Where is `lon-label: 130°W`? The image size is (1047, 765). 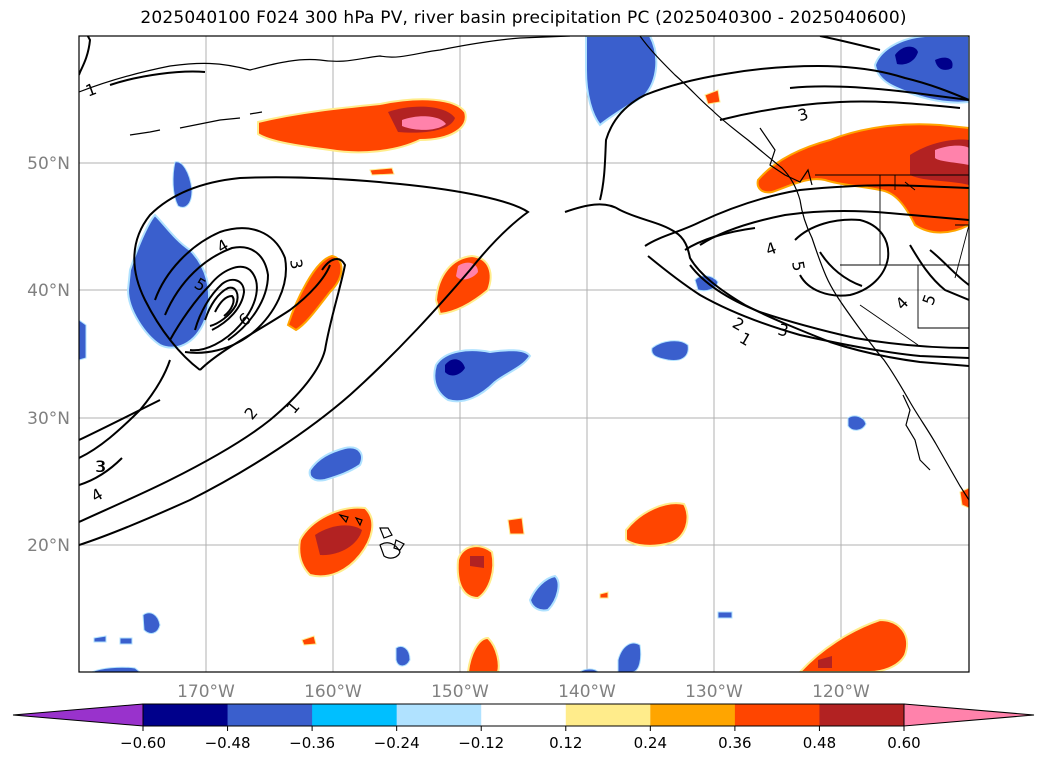
lon-label: 130°W is located at coordinates (714, 692).